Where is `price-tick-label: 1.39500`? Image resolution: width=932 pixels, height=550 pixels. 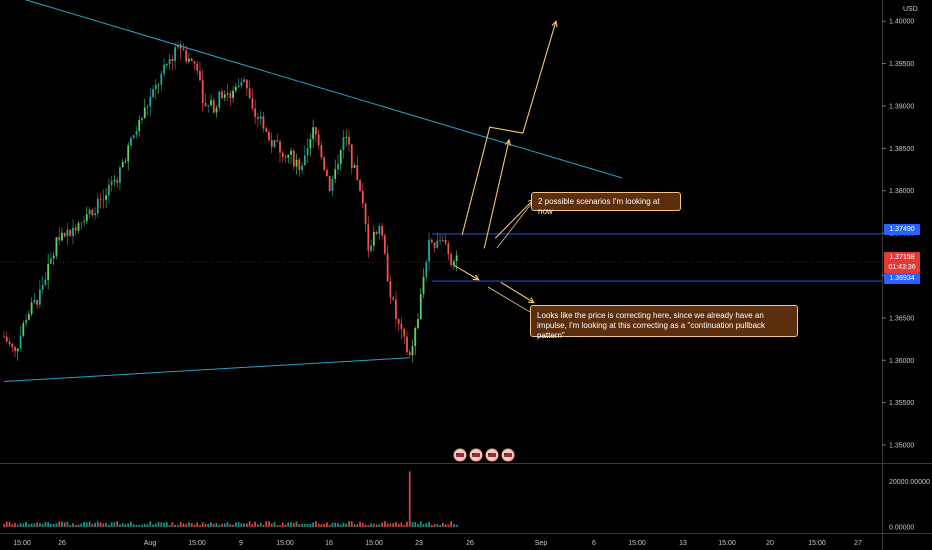 price-tick-label: 1.39500 is located at coordinates (901, 64).